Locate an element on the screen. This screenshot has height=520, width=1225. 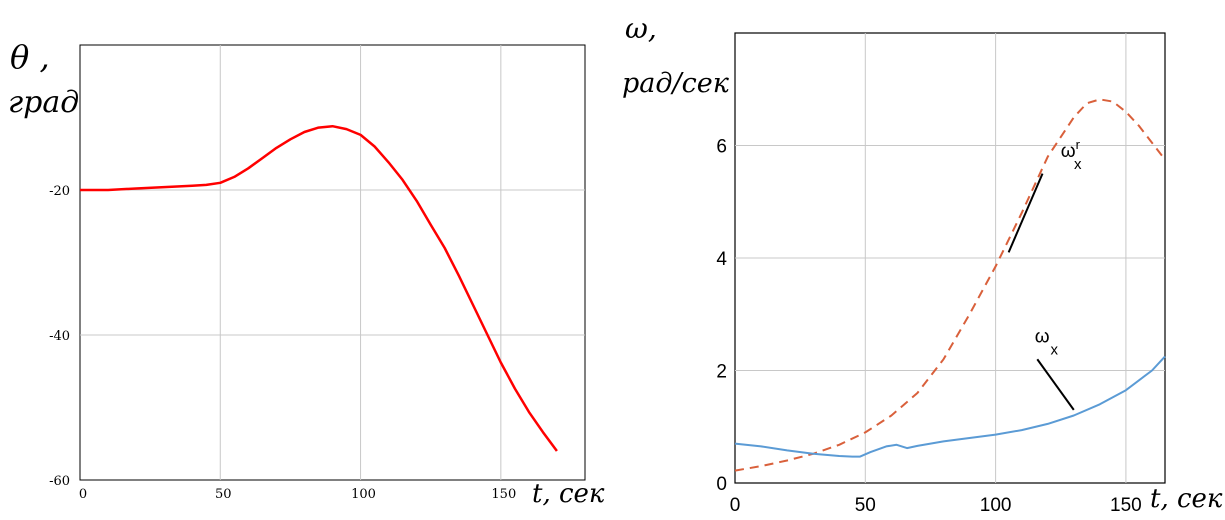
annotation-label: ωx is located at coordinates (1047, 342).